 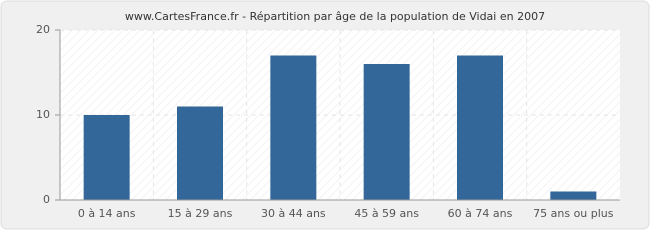 I want to click on x-tick-label: 60 à 74 ans, so click(x=480, y=213).